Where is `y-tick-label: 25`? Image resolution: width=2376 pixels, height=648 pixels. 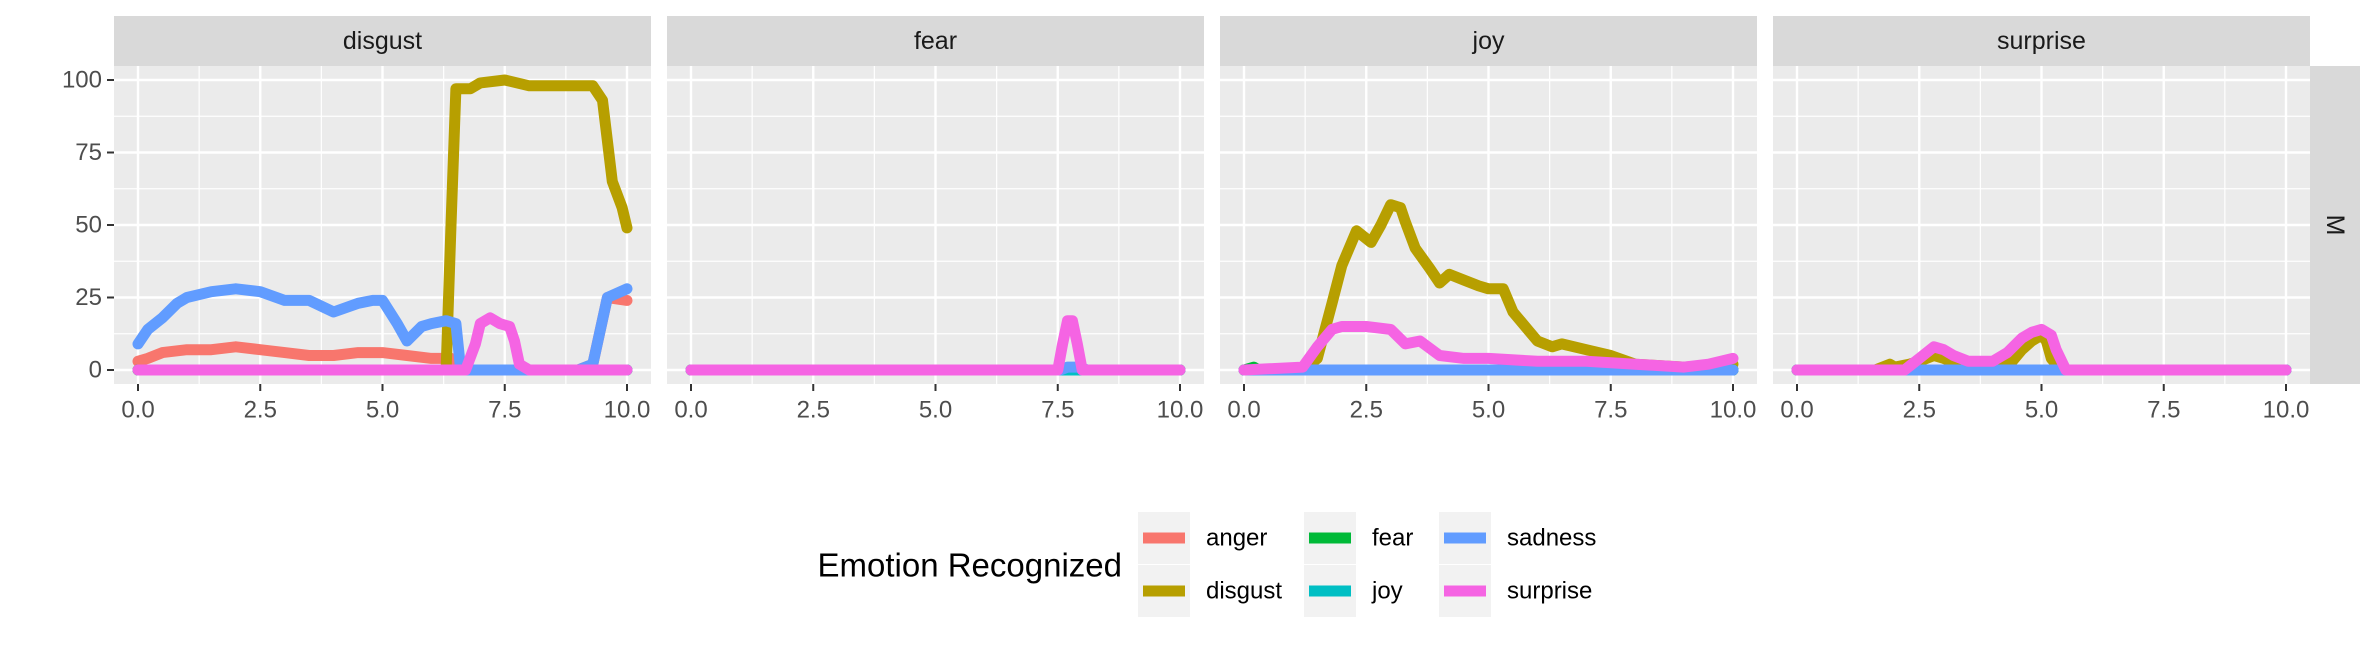
y-tick-label: 25 is located at coordinates (88, 297).